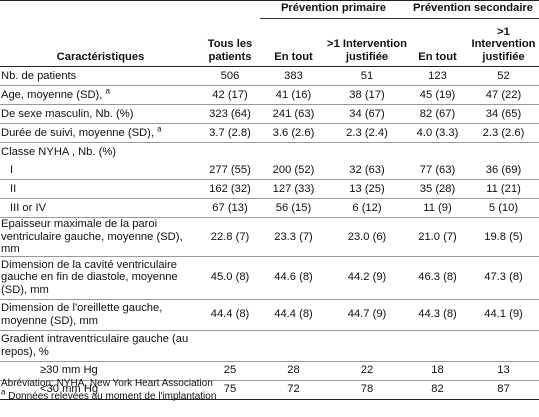 This screenshot has height=417, width=539. What do you see at coordinates (503, 314) in the screenshot?
I see `cell-value: 44.1 (9)` at bounding box center [503, 314].